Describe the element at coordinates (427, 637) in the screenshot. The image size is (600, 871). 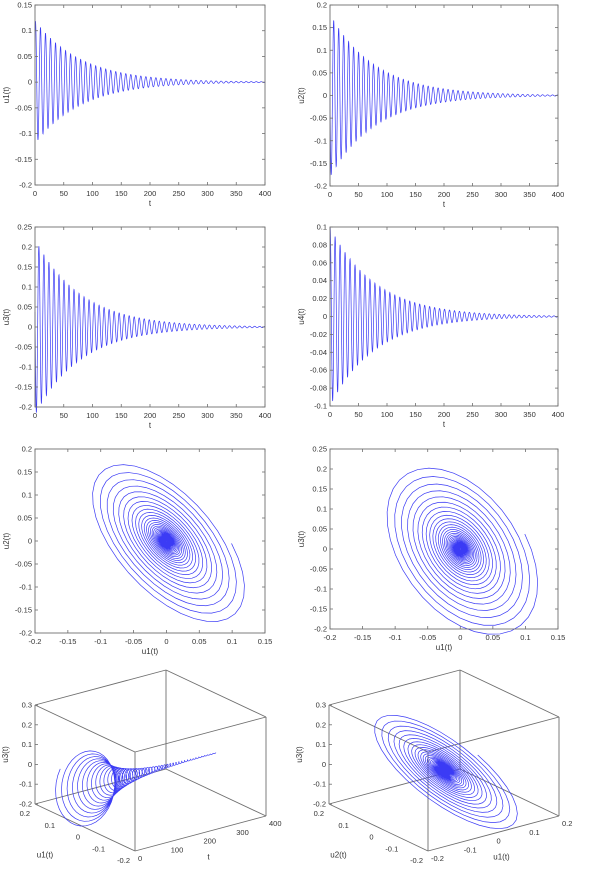
I see `x-tick-label: -0.05` at that location.